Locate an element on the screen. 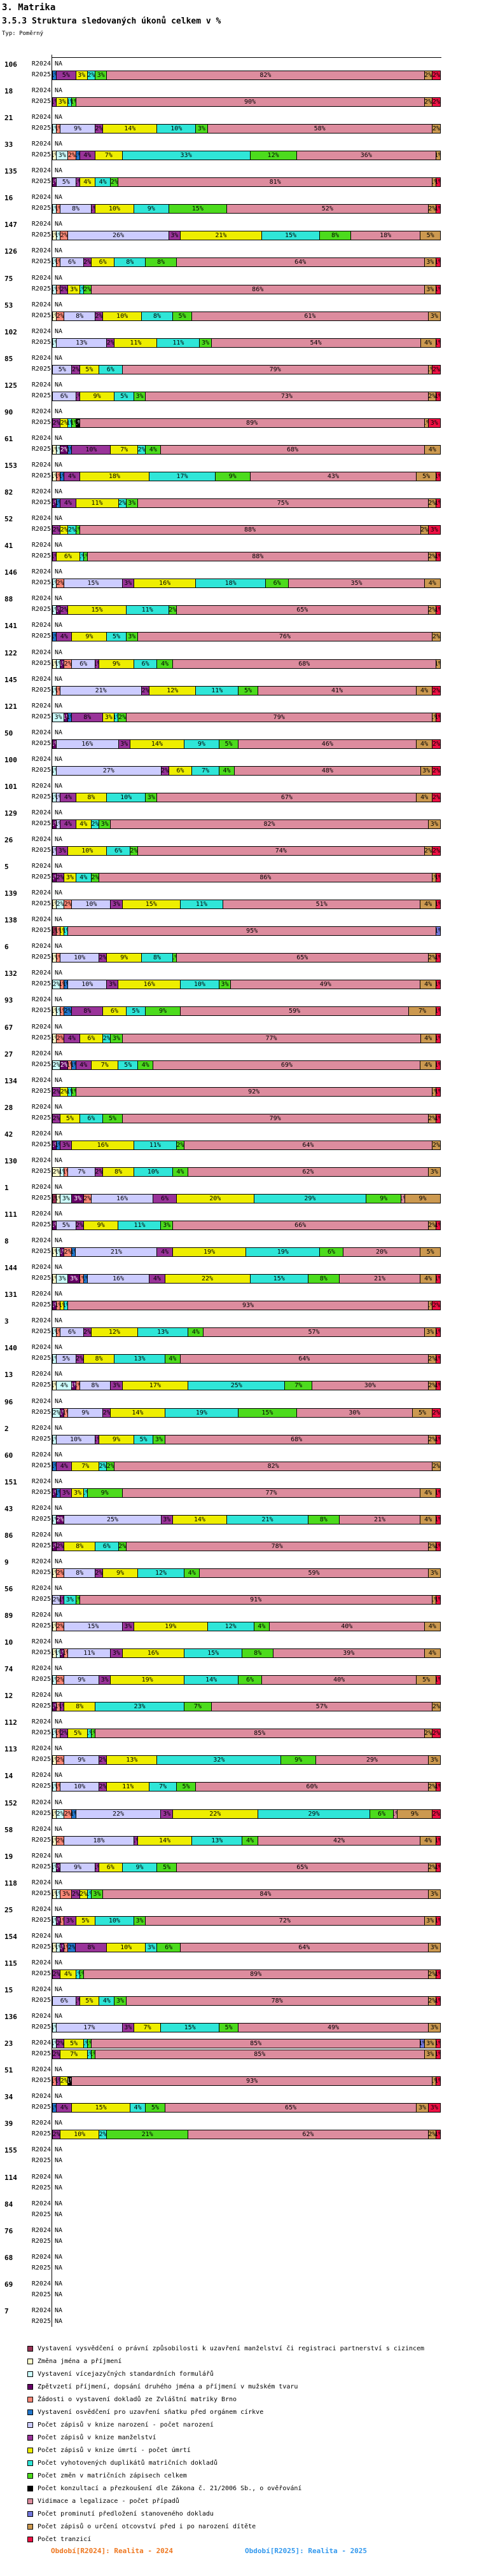 Image resolution: width=477 pixels, height=2576 pixels. bar-segment: 35% is located at coordinates (357, 583).